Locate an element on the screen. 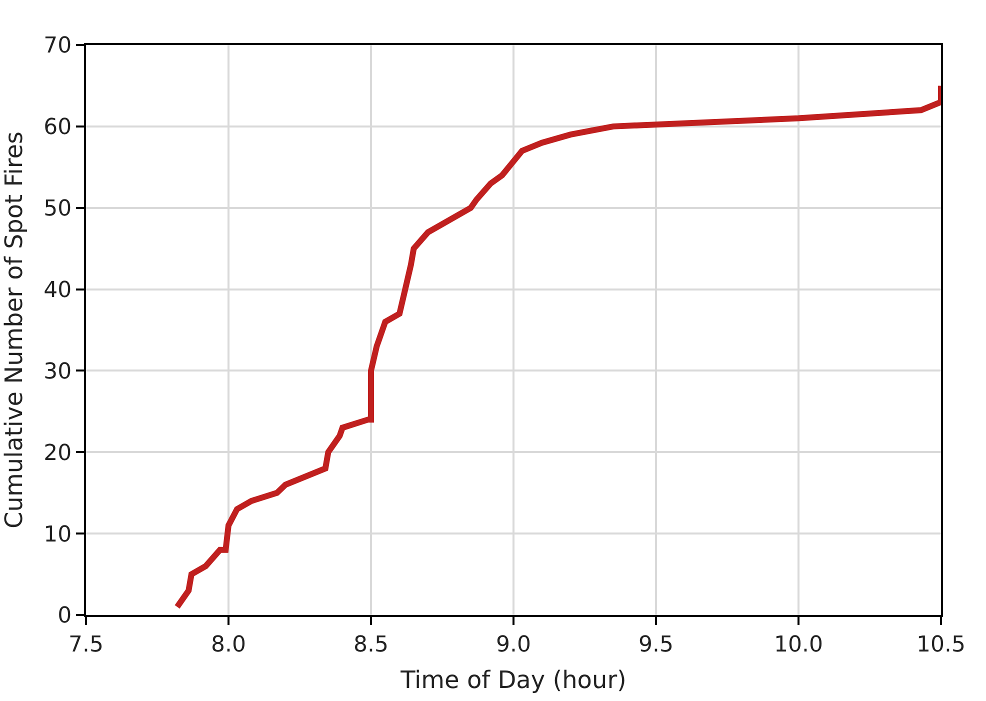 This screenshot has width=986, height=701. x-tick-label: 8.5 is located at coordinates (371, 645).